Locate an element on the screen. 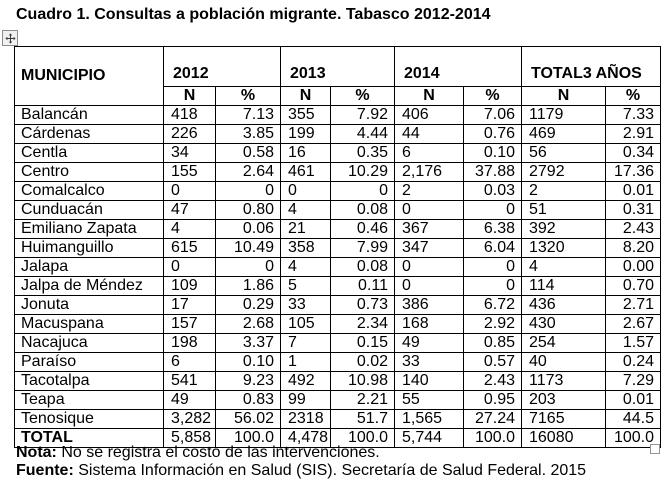 The width and height of the screenshot is (672, 488). table-resize-handle is located at coordinates (655, 449).